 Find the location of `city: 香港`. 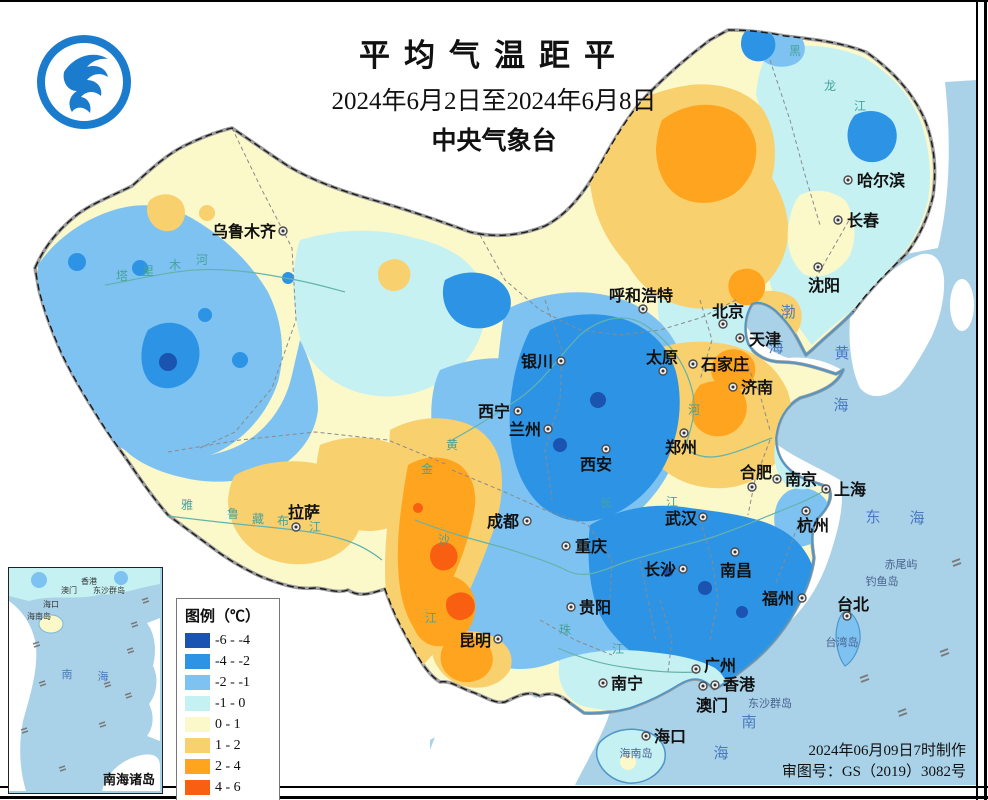

city: 香港 is located at coordinates (733, 684).